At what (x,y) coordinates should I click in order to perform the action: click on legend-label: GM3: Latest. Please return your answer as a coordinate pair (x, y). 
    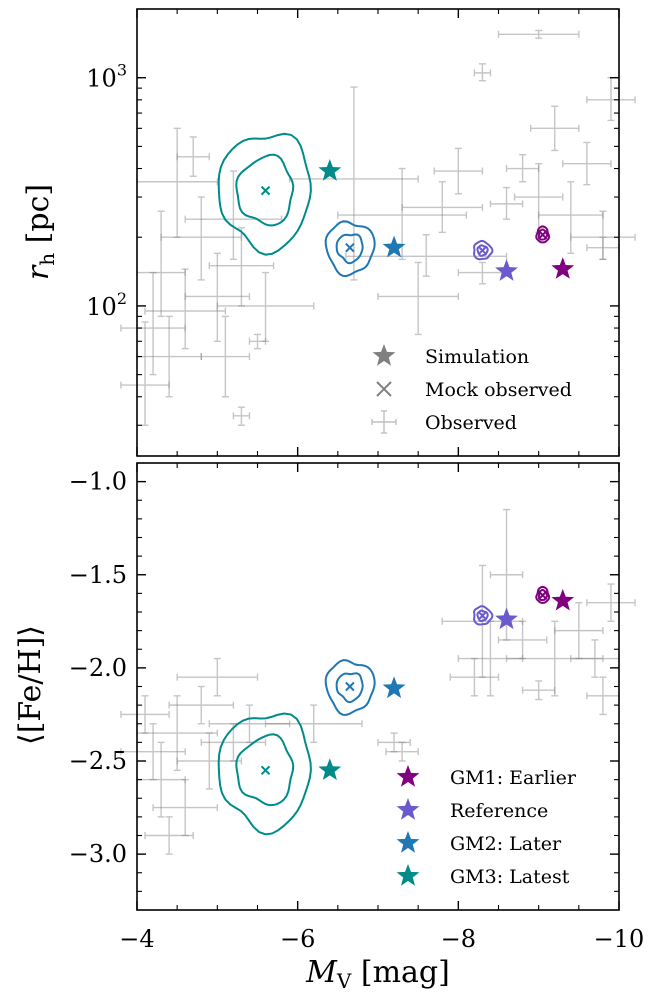
    Looking at the image, I should click on (510, 877).